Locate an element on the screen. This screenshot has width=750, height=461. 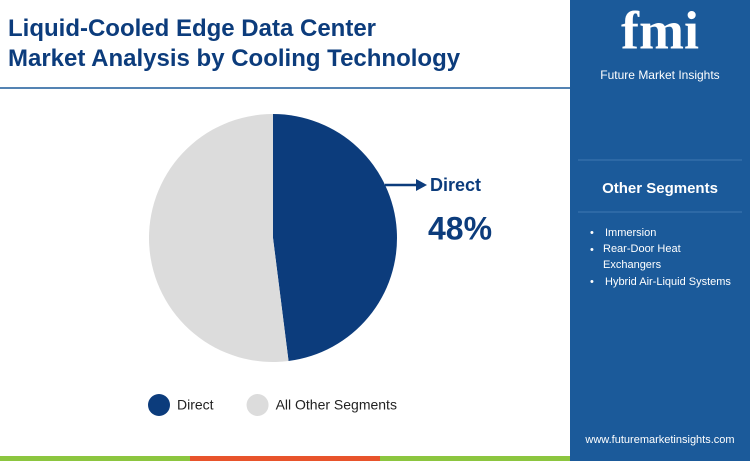
segment-item: Immersion is located at coordinates (630, 233).